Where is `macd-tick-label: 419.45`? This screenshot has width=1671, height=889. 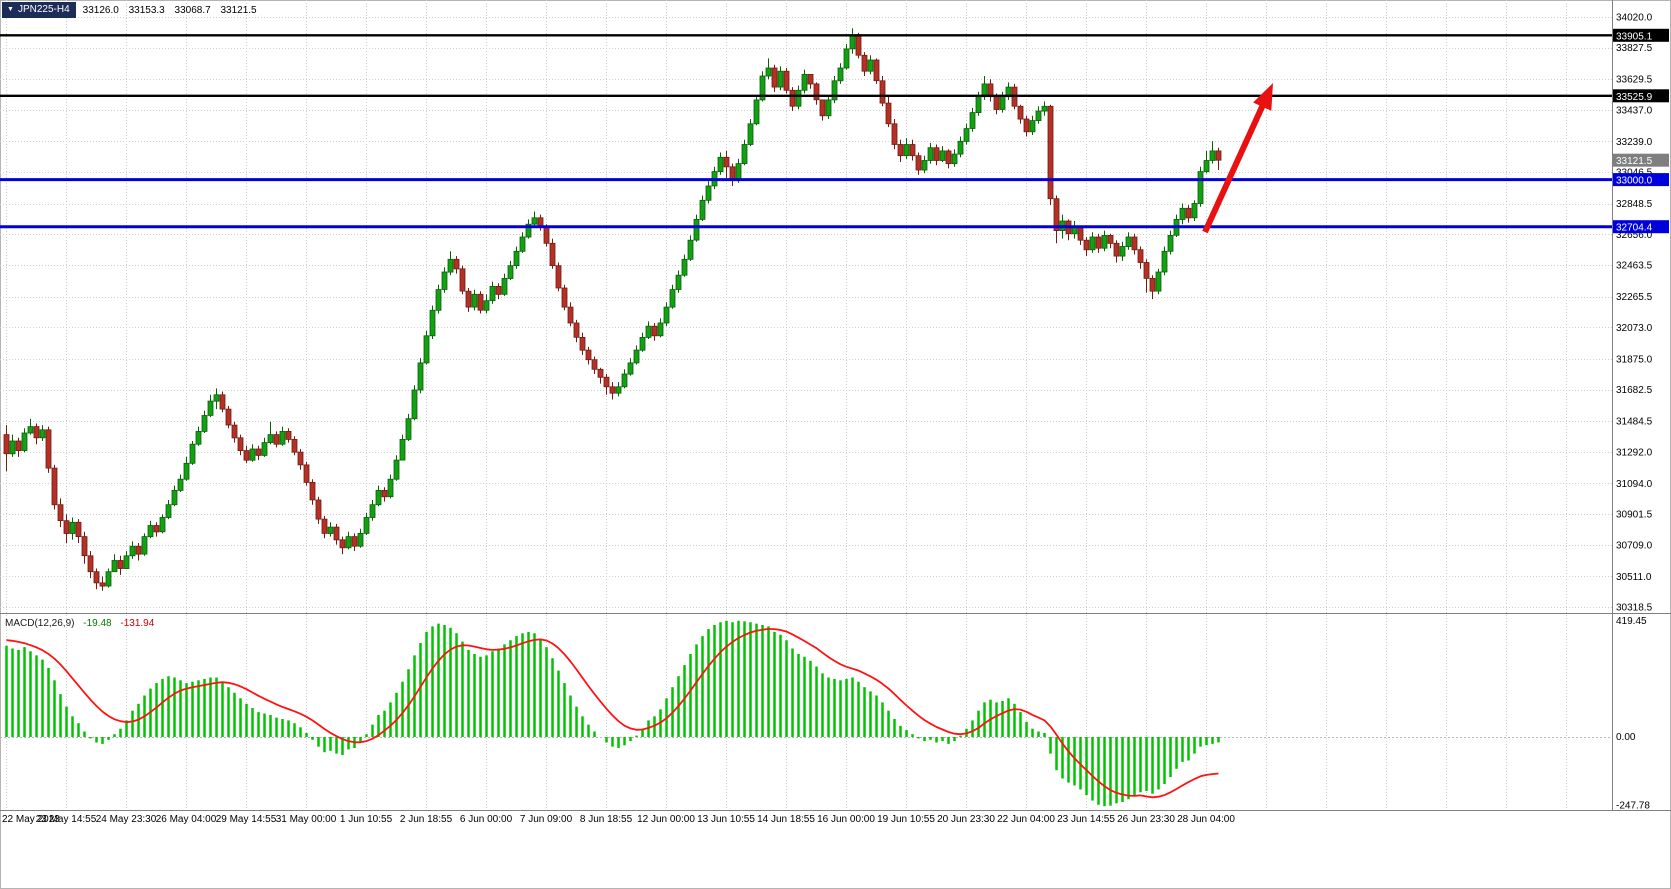
macd-tick-label: 419.45 is located at coordinates (1631, 621).